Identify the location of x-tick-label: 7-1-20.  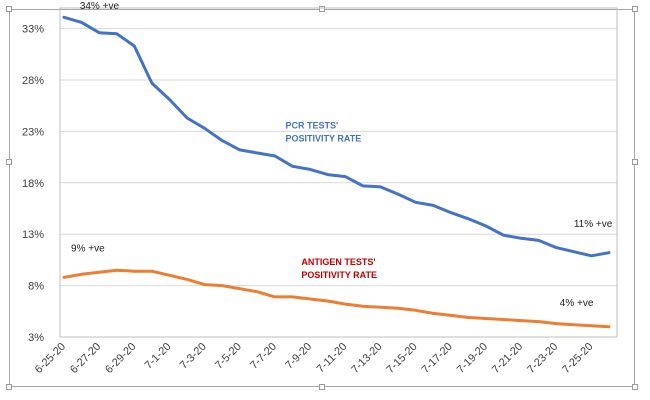
(158, 356).